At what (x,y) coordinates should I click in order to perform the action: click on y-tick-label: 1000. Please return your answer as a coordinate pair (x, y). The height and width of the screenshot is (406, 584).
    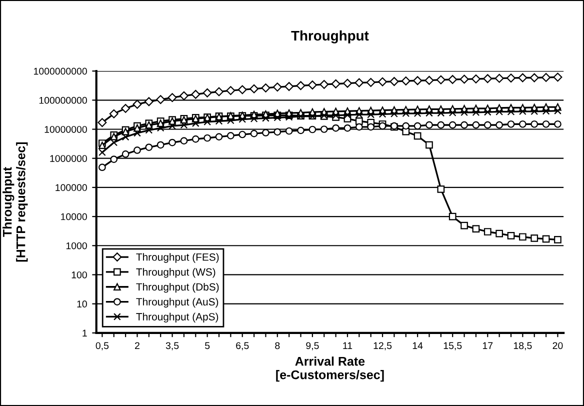
    Looking at the image, I should click on (76, 246).